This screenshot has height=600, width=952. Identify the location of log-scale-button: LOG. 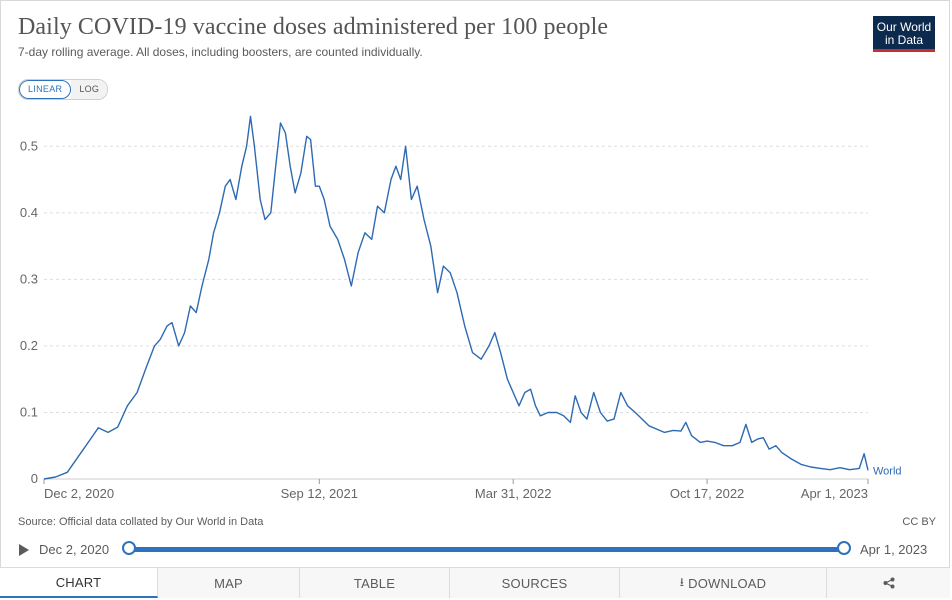
(89, 89).